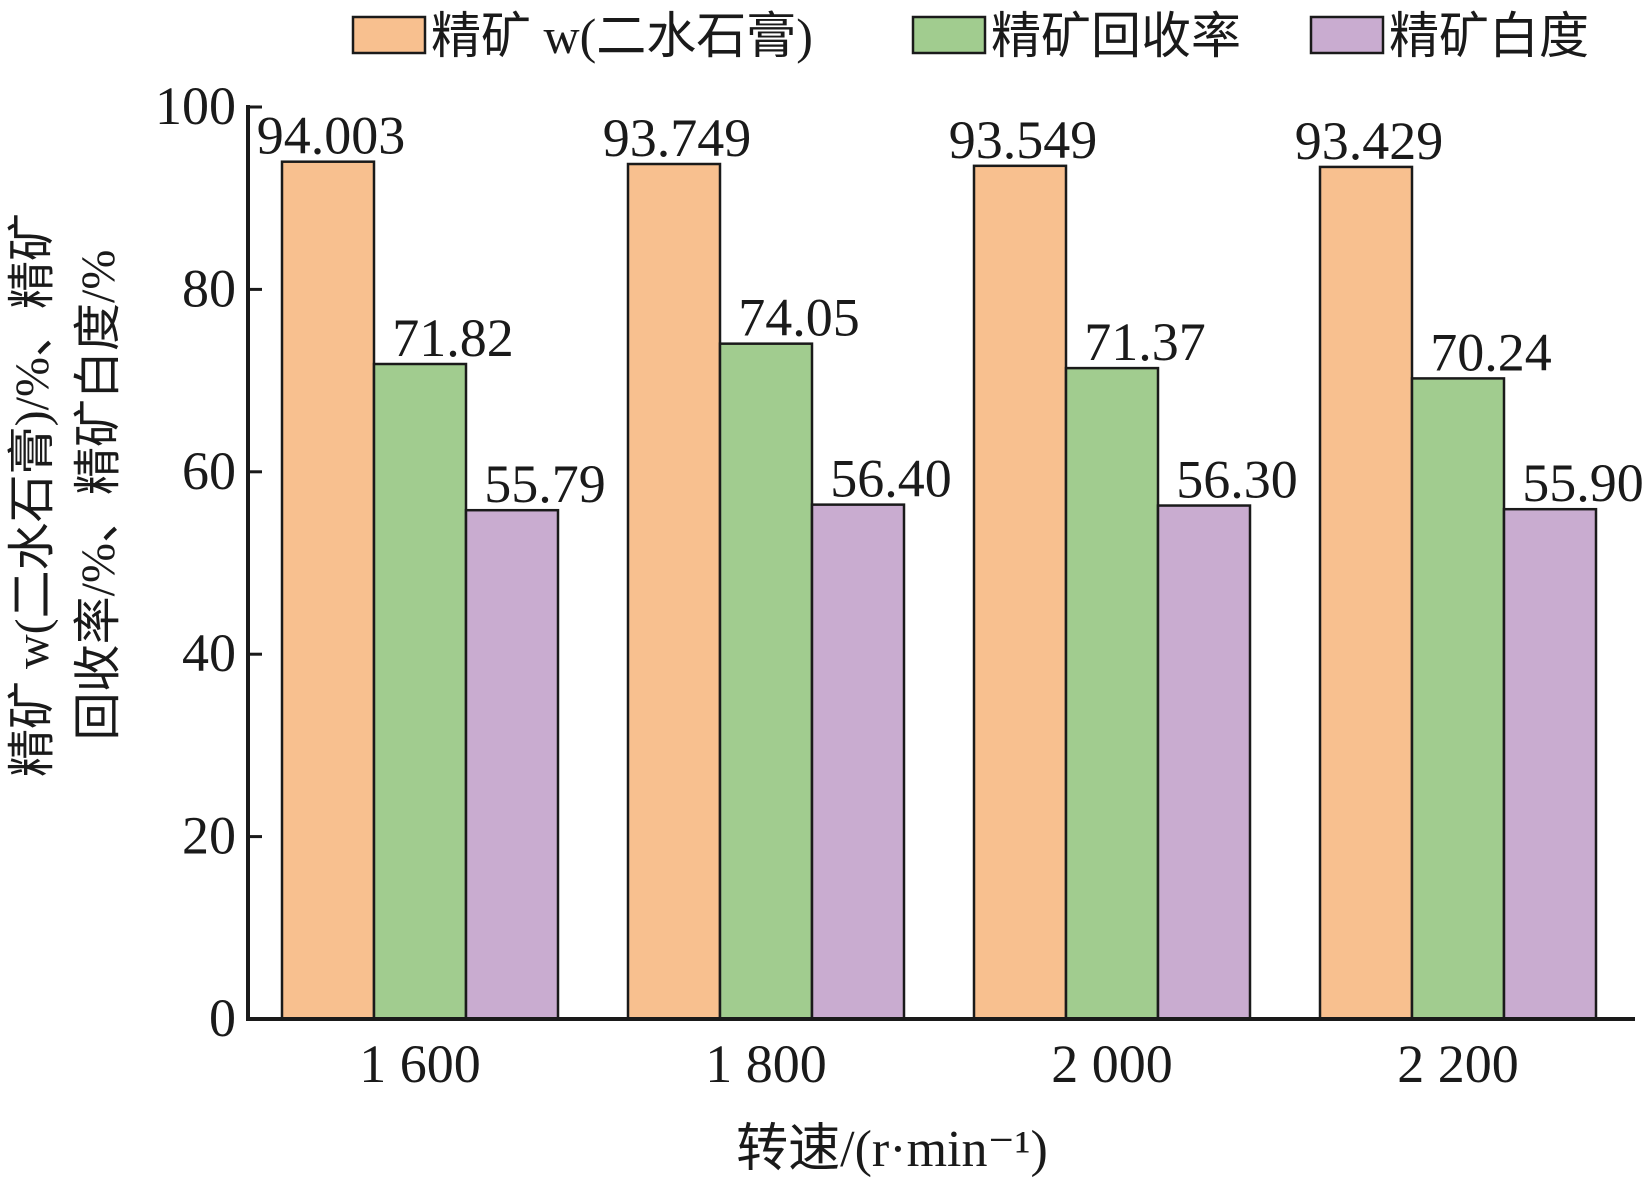 This screenshot has height=1181, width=1651. Describe the element at coordinates (1145, 342) in the screenshot. I see `data-label: 71.37` at that location.